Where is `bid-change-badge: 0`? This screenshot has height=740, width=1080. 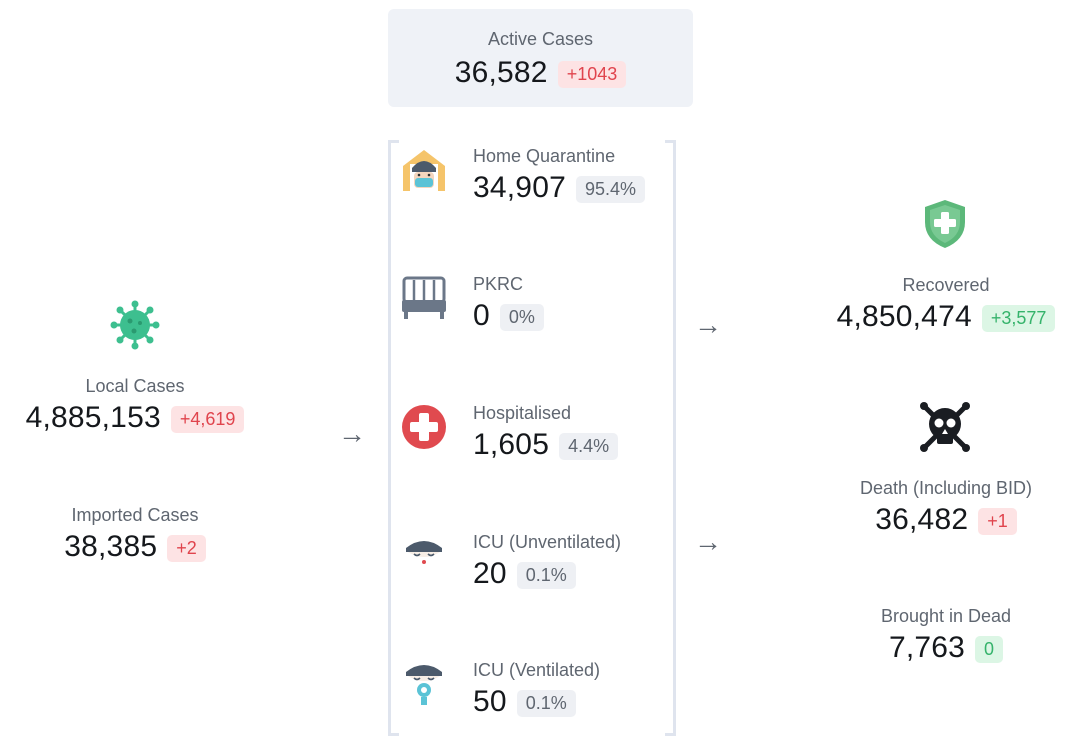
bid-change-badge: 0 is located at coordinates (989, 650).